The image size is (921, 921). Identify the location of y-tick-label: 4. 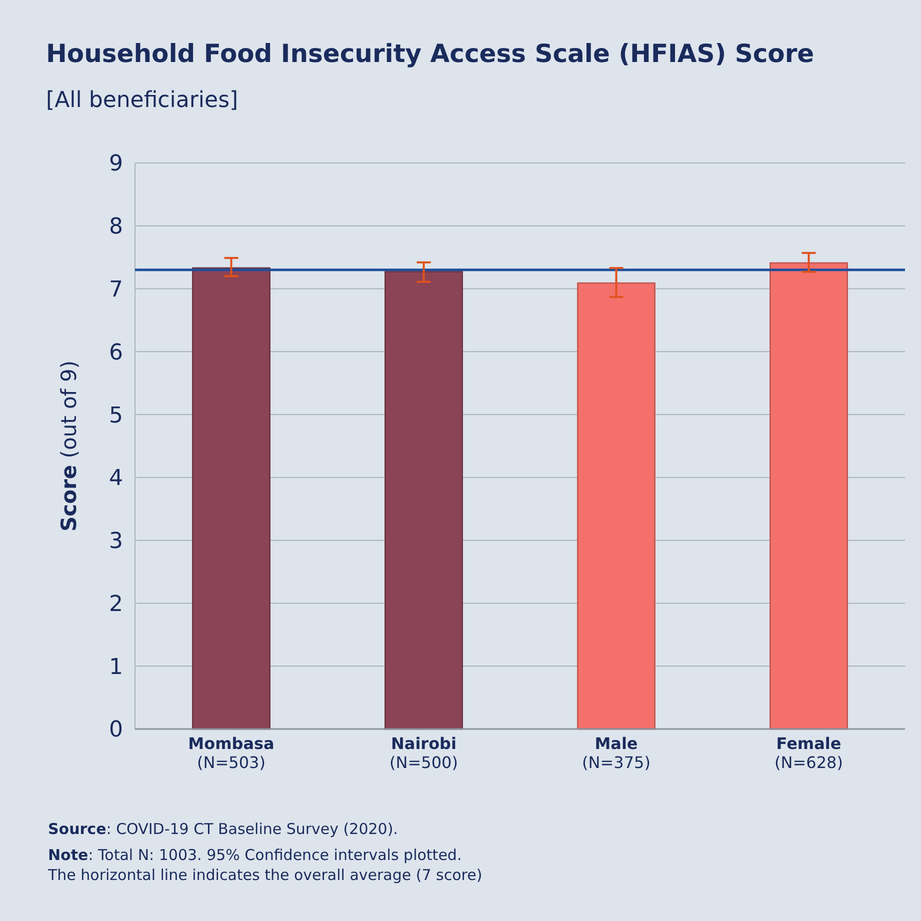
(116, 479).